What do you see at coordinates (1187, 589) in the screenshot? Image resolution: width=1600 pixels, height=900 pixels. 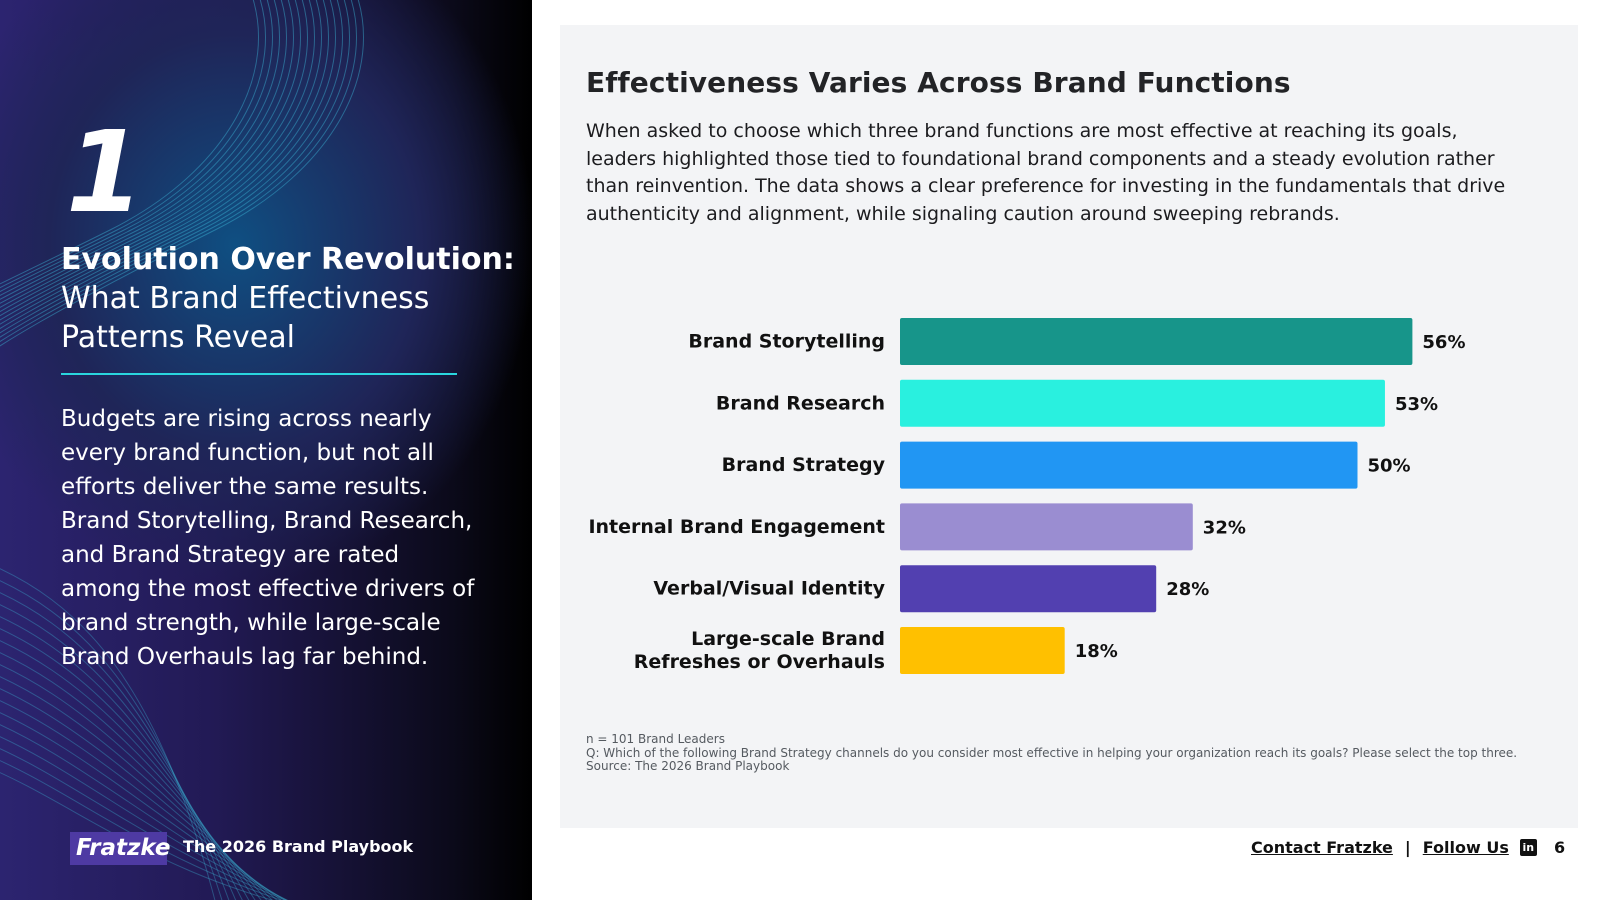 I see `value-label: 28%` at bounding box center [1187, 589].